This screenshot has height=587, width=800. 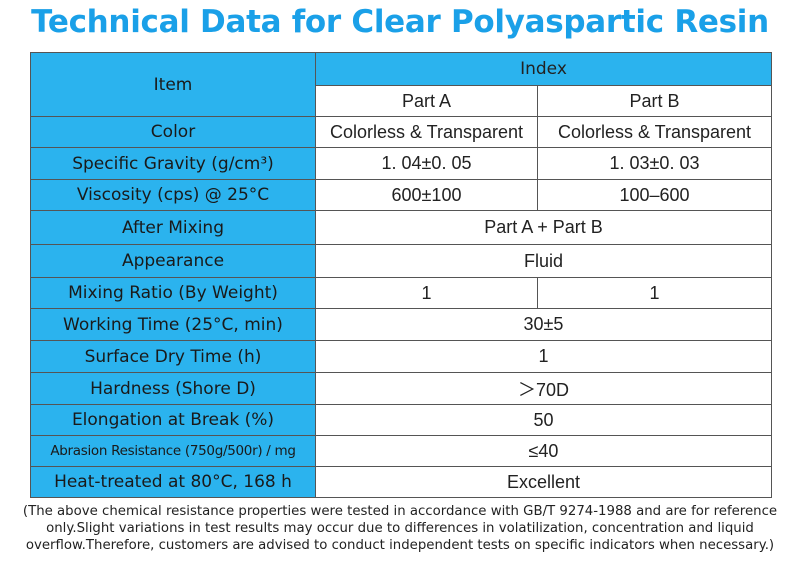 What do you see at coordinates (654, 195) in the screenshot?
I see `part-b-value: 100–600` at bounding box center [654, 195].